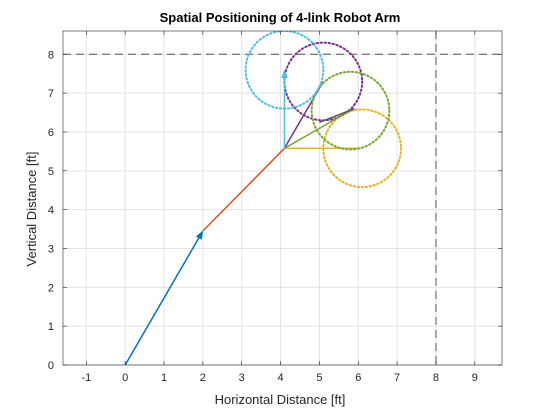 This screenshot has width=560, height=420. What do you see at coordinates (51, 288) in the screenshot?
I see `y-tick-label: 2` at bounding box center [51, 288].